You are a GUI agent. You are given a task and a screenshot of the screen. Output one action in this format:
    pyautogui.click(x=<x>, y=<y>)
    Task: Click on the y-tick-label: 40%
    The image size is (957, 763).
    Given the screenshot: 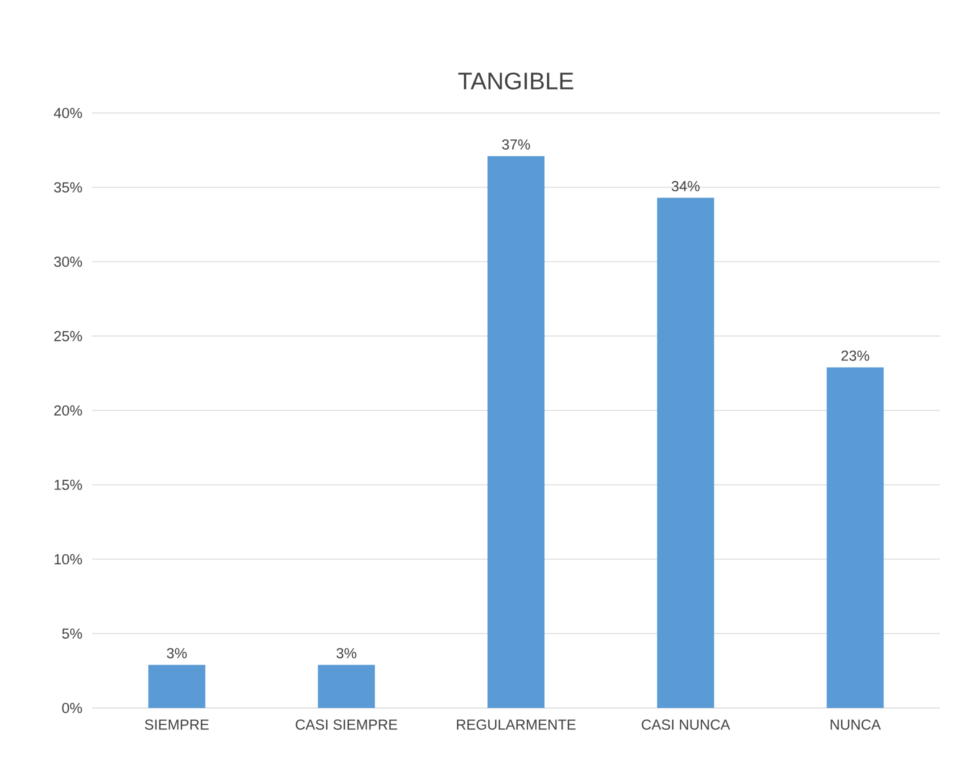 What is the action you would take?
    pyautogui.click(x=68, y=113)
    